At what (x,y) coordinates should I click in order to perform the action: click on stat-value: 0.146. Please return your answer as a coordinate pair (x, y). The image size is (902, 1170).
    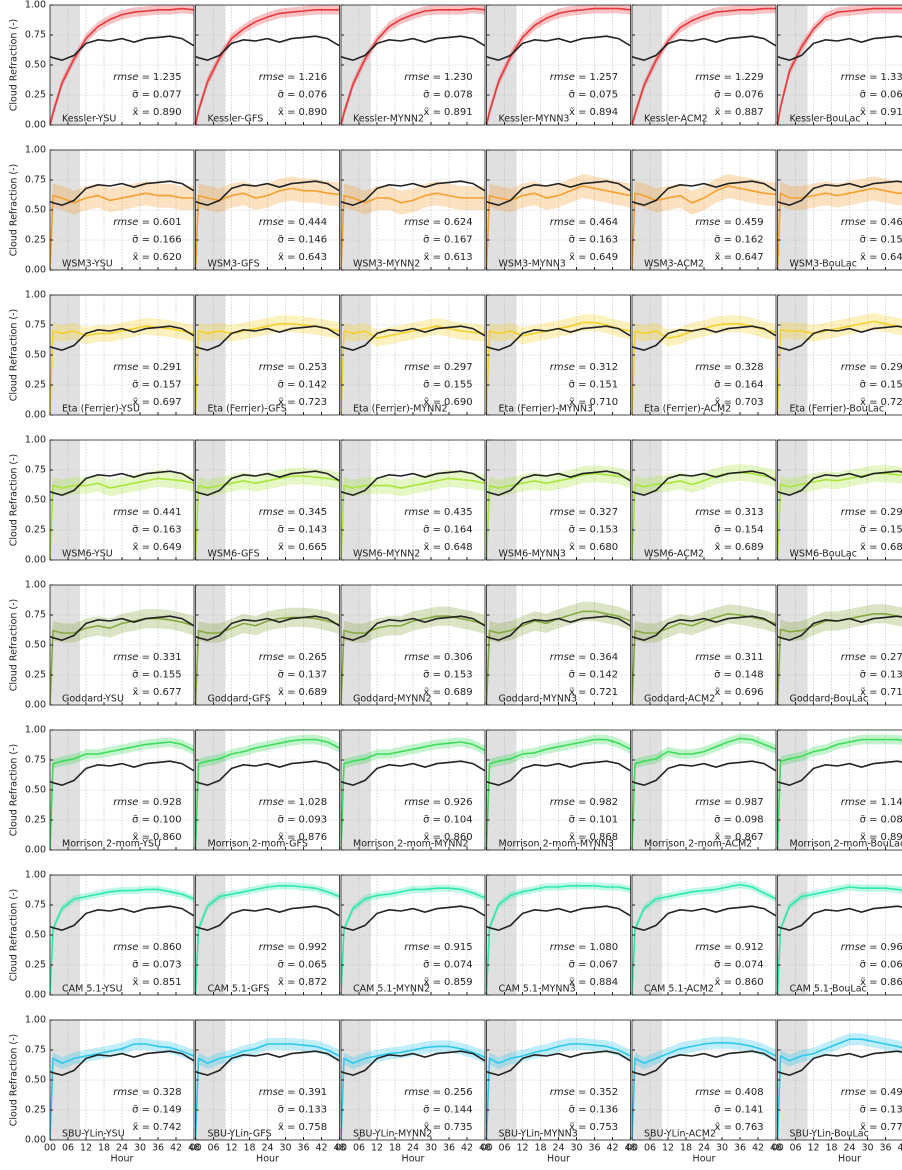
    Looking at the image, I should click on (313, 240).